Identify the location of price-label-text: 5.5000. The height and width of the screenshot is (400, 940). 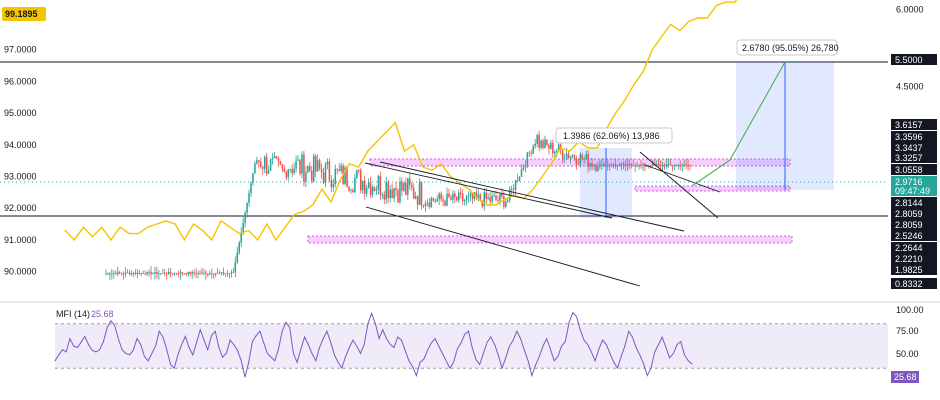
(909, 60).